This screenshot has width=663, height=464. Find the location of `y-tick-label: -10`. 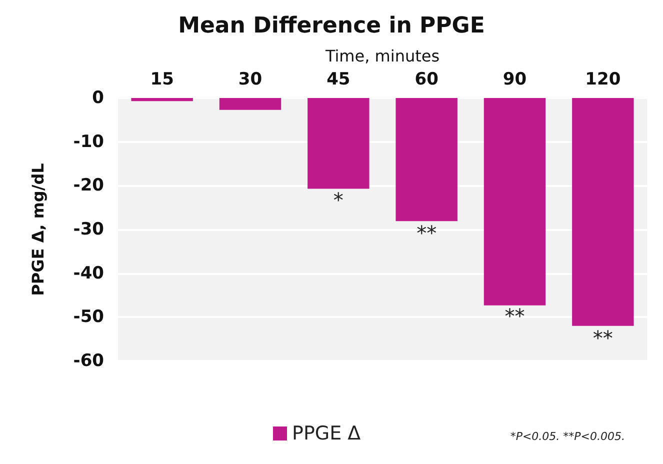

y-tick-label: -10 is located at coordinates (88, 142).